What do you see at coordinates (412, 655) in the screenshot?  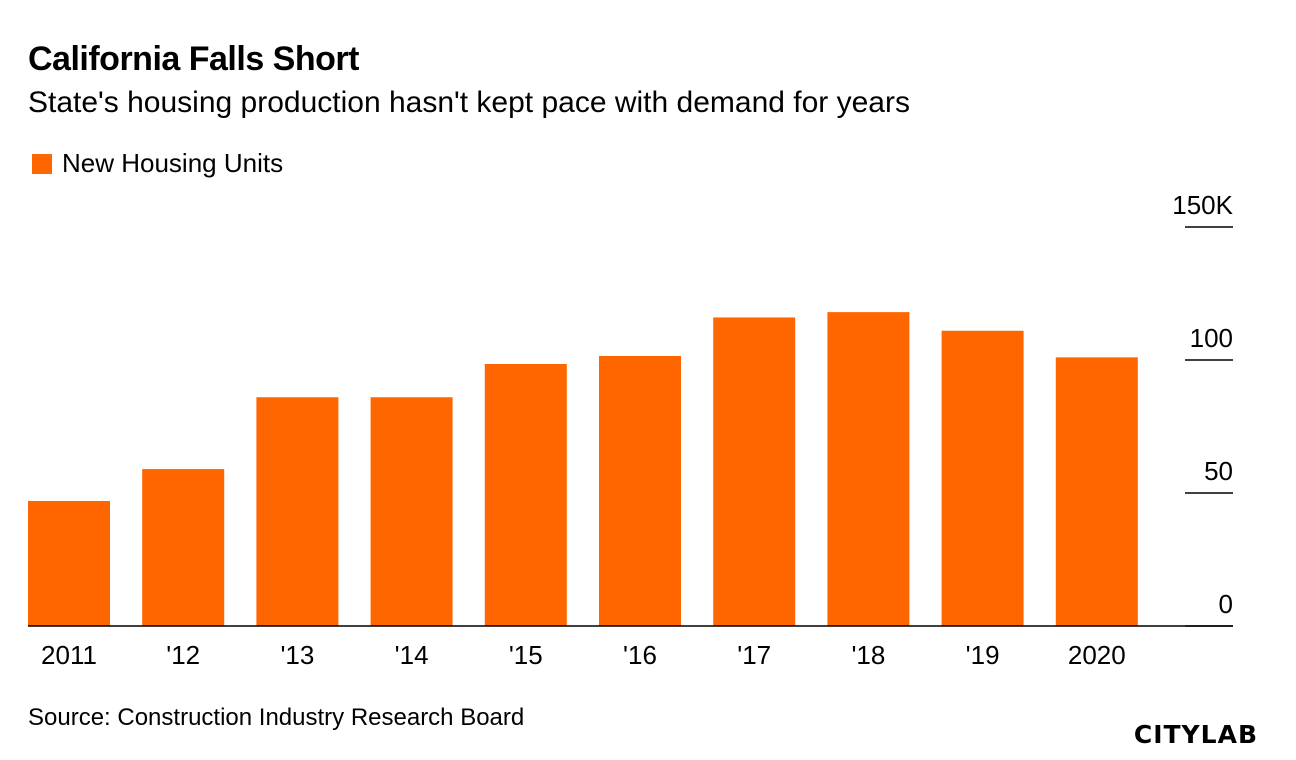 I see `x-tick-label: '14` at bounding box center [412, 655].